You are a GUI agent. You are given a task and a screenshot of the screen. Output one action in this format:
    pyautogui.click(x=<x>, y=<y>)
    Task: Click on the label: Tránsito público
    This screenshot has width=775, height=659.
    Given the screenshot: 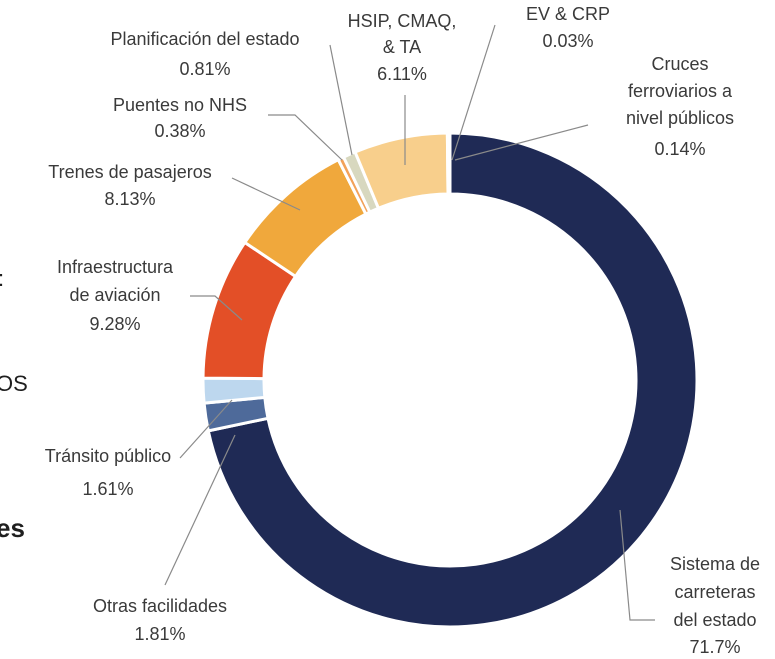 What is the action you would take?
    pyautogui.click(x=108, y=456)
    